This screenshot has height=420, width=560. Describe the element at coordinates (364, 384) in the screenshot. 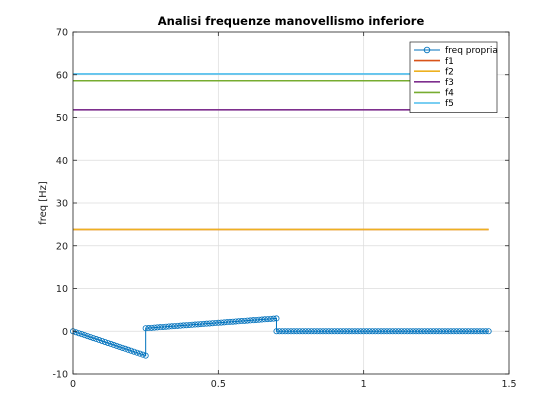

I see `x-tick-label: 1` at that location.